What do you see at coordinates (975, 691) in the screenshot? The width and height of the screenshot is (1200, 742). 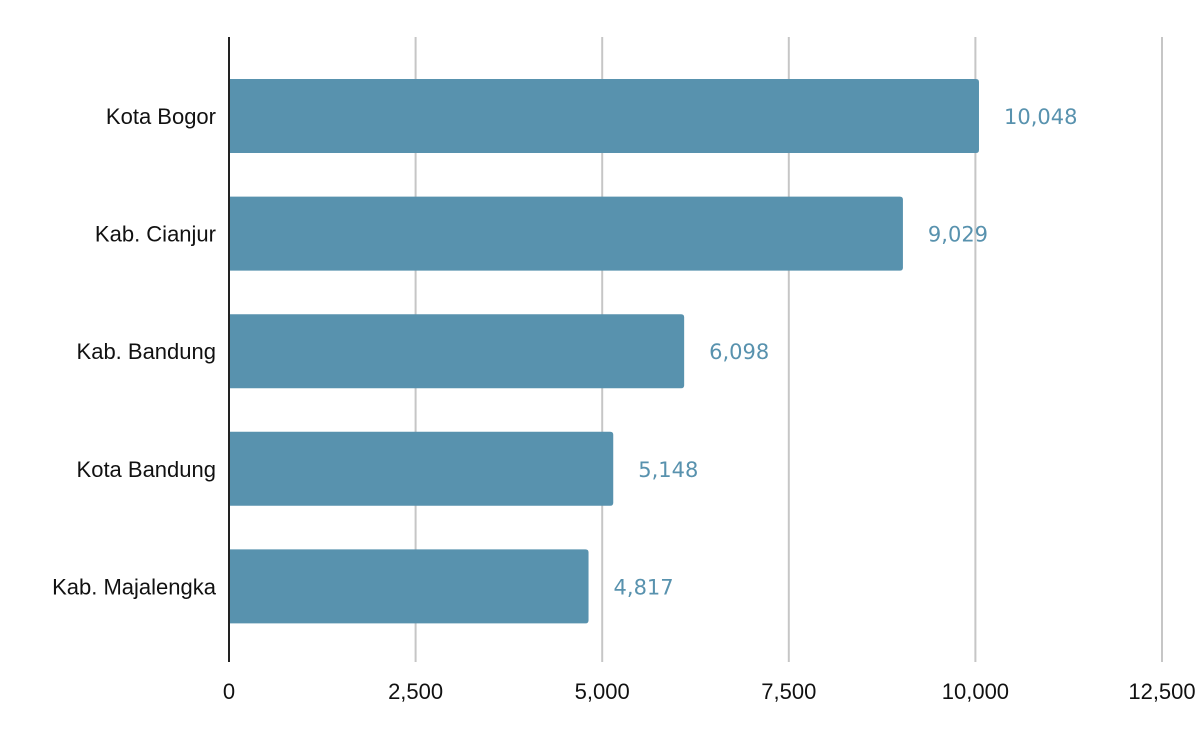 I see `x-tick-label: 10,000` at bounding box center [975, 691].